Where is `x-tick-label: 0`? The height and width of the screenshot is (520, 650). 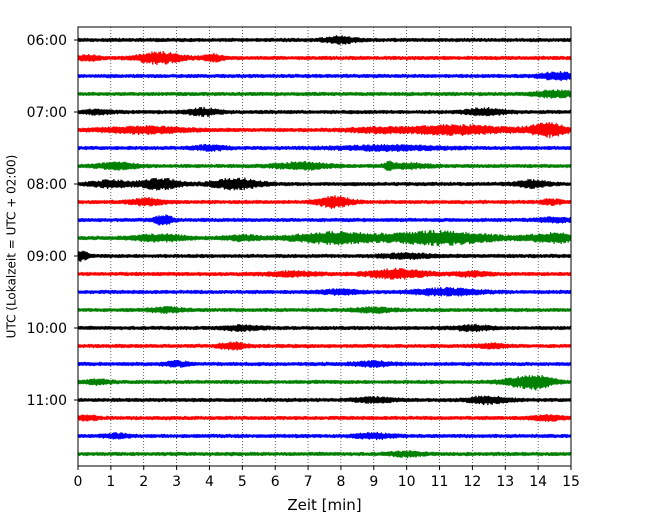 x-tick-label: 0 is located at coordinates (78, 482).